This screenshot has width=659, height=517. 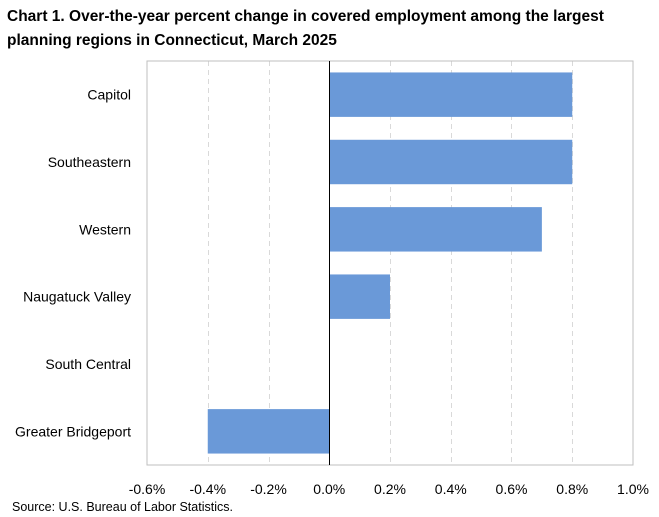 I want to click on x-tick-label: 0.2%, so click(x=390, y=489).